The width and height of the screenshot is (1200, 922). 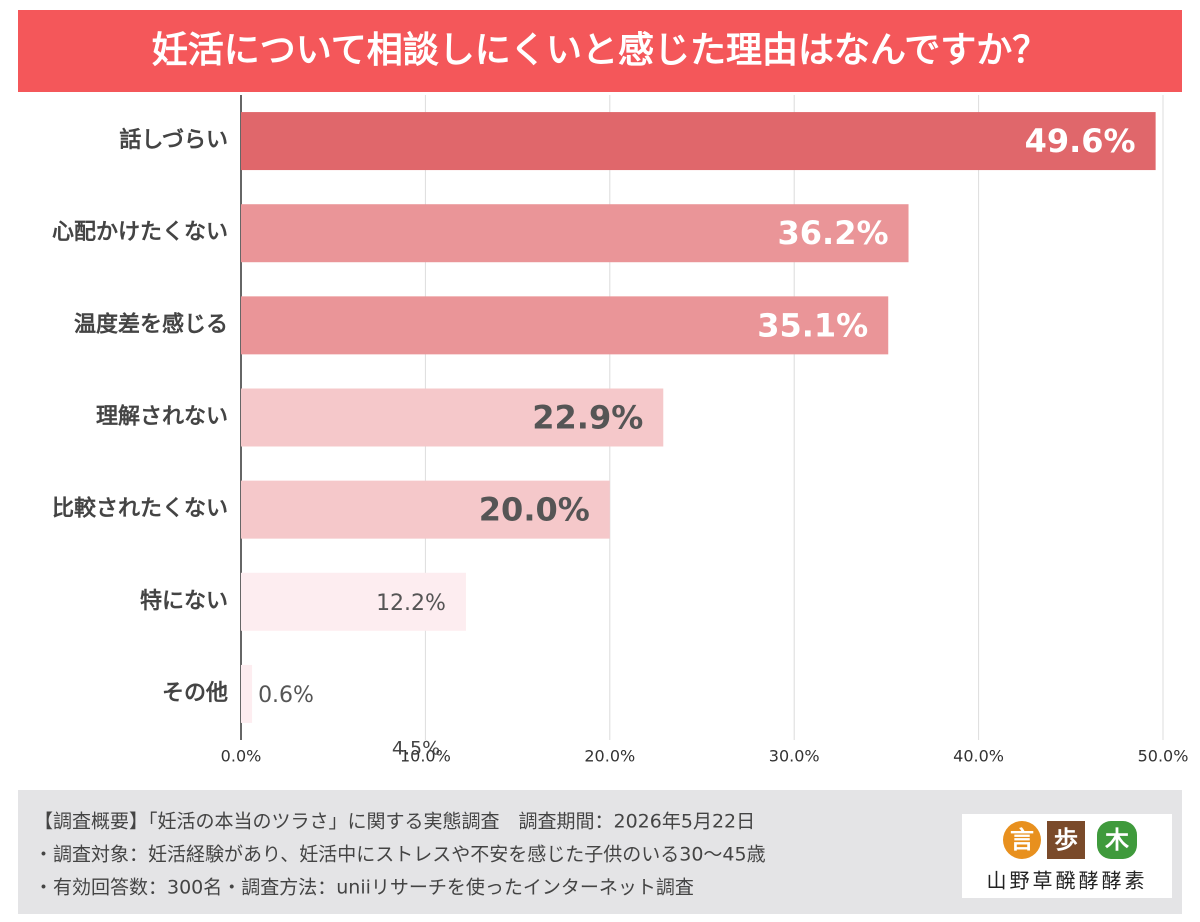 What do you see at coordinates (425, 756) in the screenshot?
I see `x-tick-label: 10.0%` at bounding box center [425, 756].